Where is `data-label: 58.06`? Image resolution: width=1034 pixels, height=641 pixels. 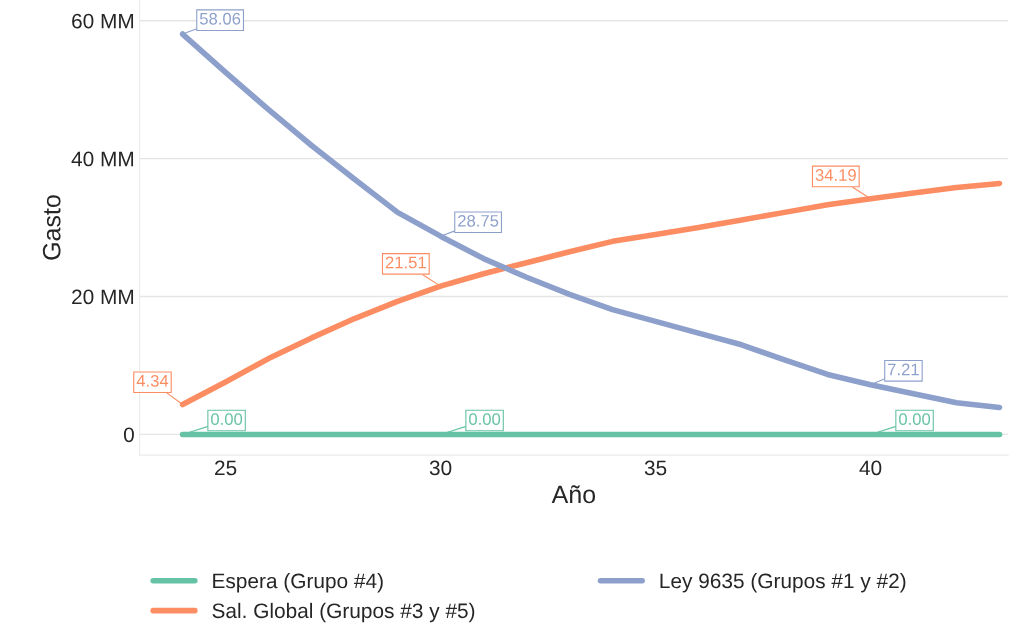
data-label: 58.06 is located at coordinates (220, 18).